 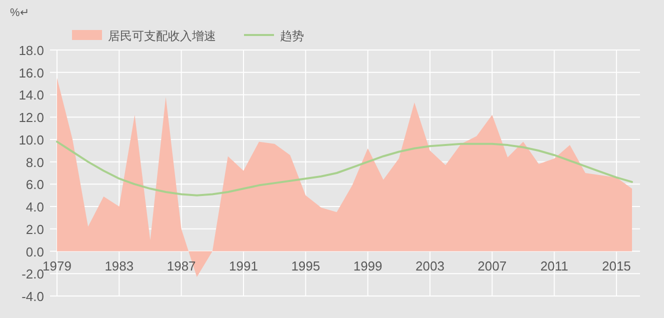 What do you see at coordinates (31, 50) in the screenshot?
I see `y-tick-label: 18.0` at bounding box center [31, 50].